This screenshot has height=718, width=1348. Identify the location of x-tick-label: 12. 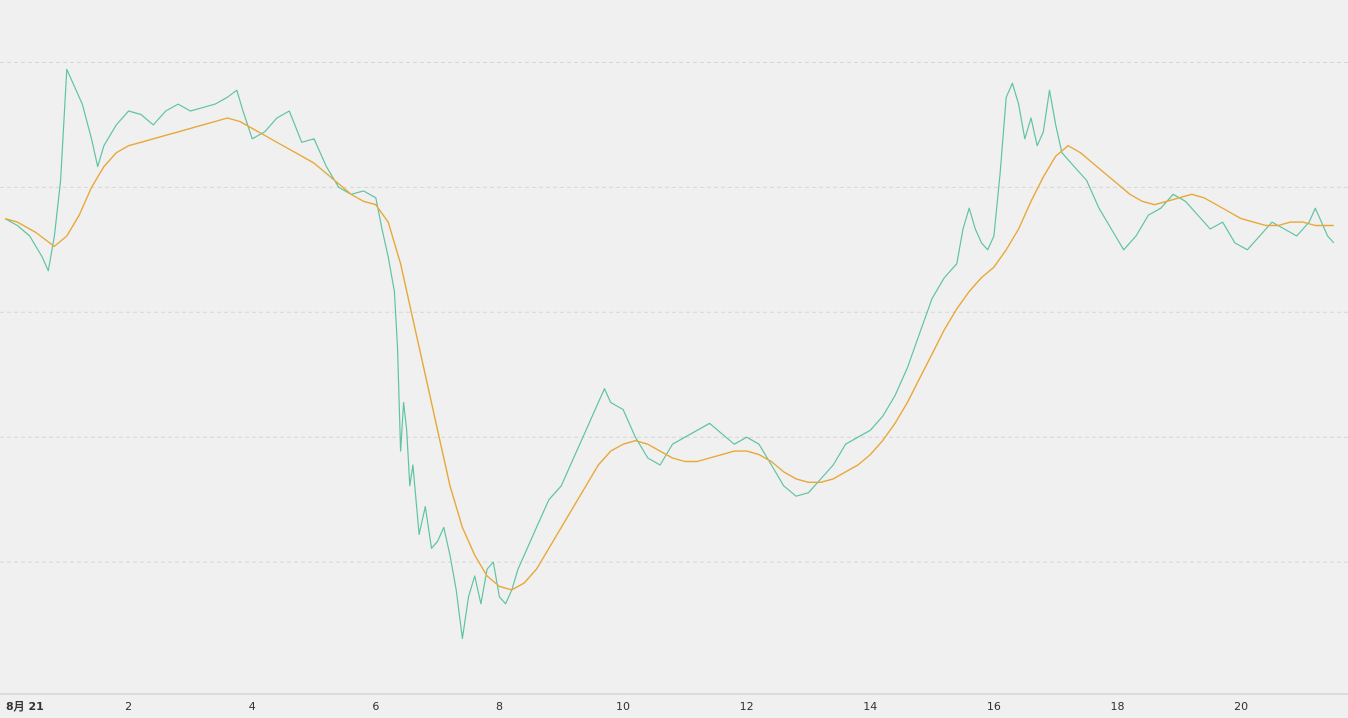
(747, 706).